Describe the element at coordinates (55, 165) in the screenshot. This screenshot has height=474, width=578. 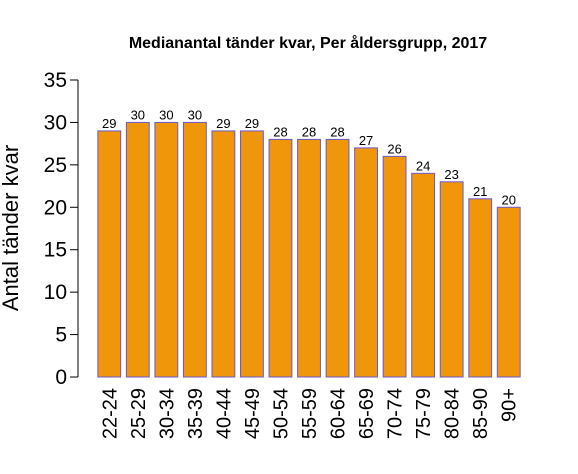
I see `y-tick-label: 25` at that location.